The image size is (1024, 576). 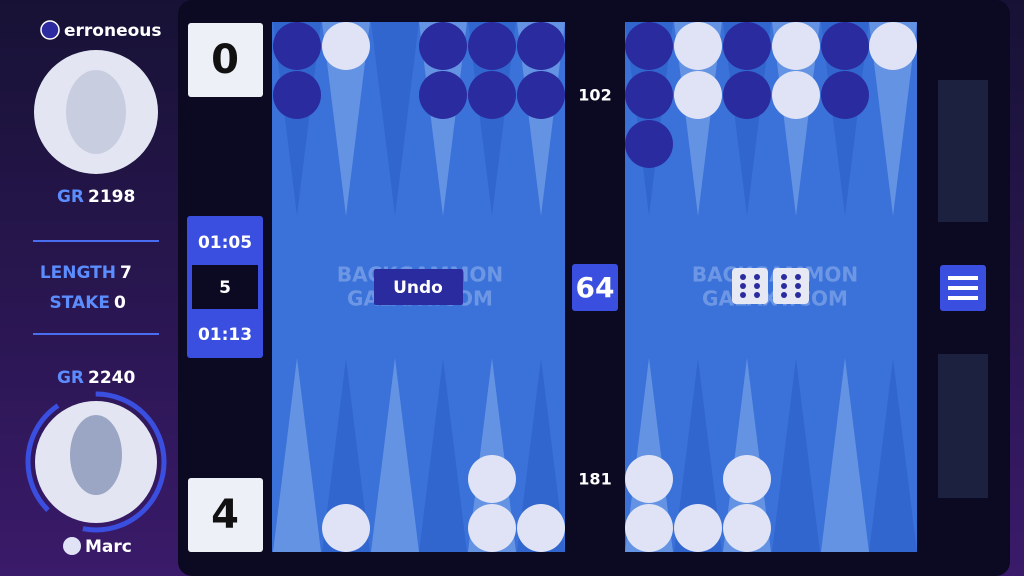 I want to click on length-label: LENGTH, so click(x=78, y=273).